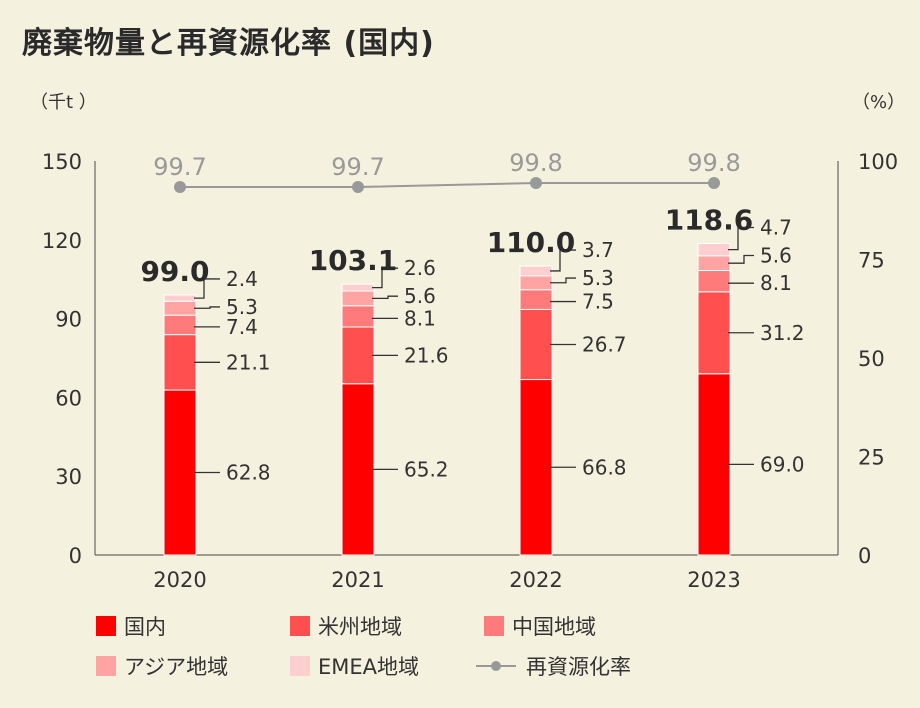 The image size is (920, 708). I want to click on data-label-2020-series-0: 62.8, so click(248, 473).